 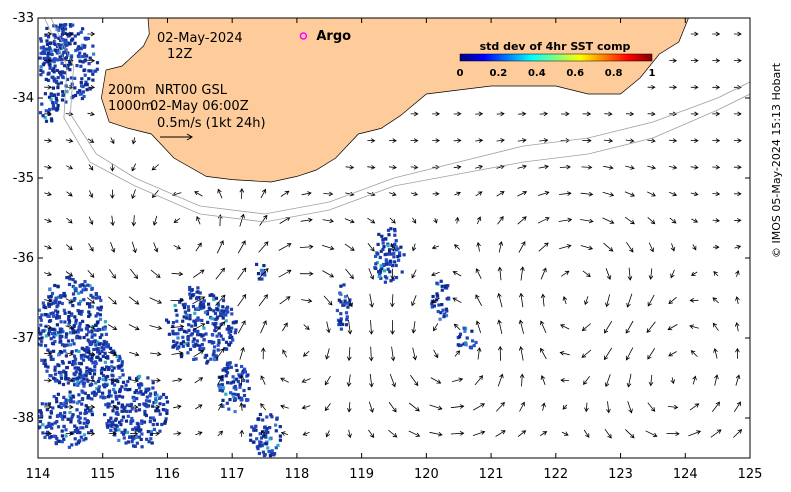 What do you see at coordinates (499, 73) in the screenshot?
I see `colorbar-tick-label: 0.2` at bounding box center [499, 73].